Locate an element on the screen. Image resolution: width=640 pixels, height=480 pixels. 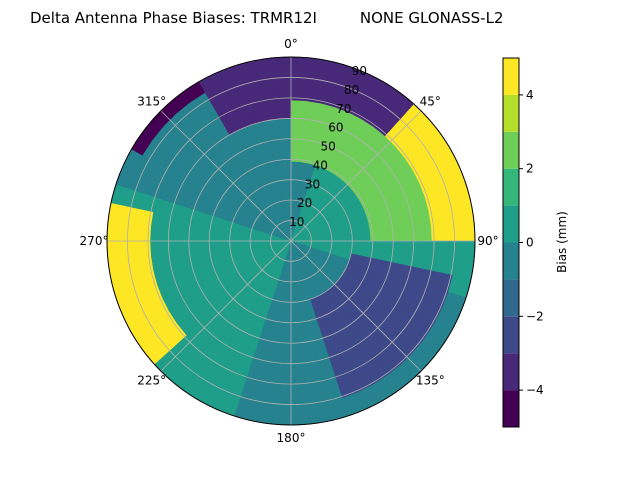
colorbar-tick-label: 4 is located at coordinates (530, 95).